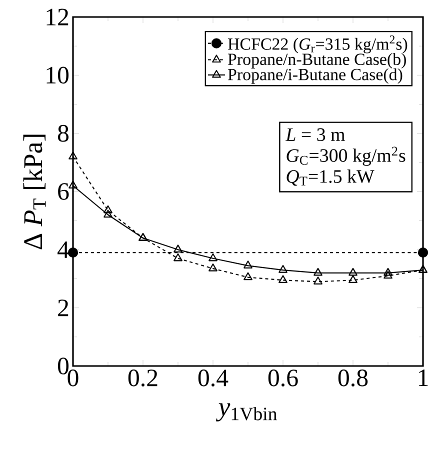 This screenshot has height=453, width=428. I want to click on x-axis-title: y$_{1Vbin}$, so click(246, 412).